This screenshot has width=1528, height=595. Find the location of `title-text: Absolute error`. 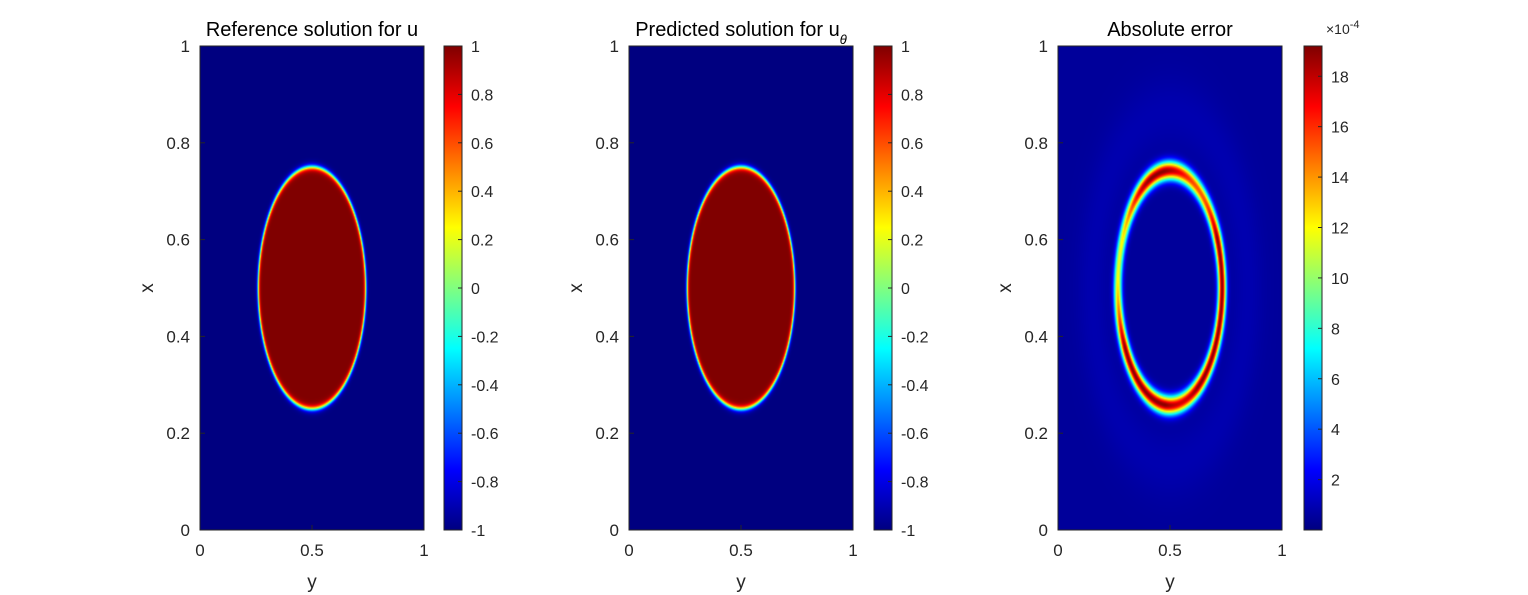

title-text: Absolute error is located at coordinates (1170, 30).